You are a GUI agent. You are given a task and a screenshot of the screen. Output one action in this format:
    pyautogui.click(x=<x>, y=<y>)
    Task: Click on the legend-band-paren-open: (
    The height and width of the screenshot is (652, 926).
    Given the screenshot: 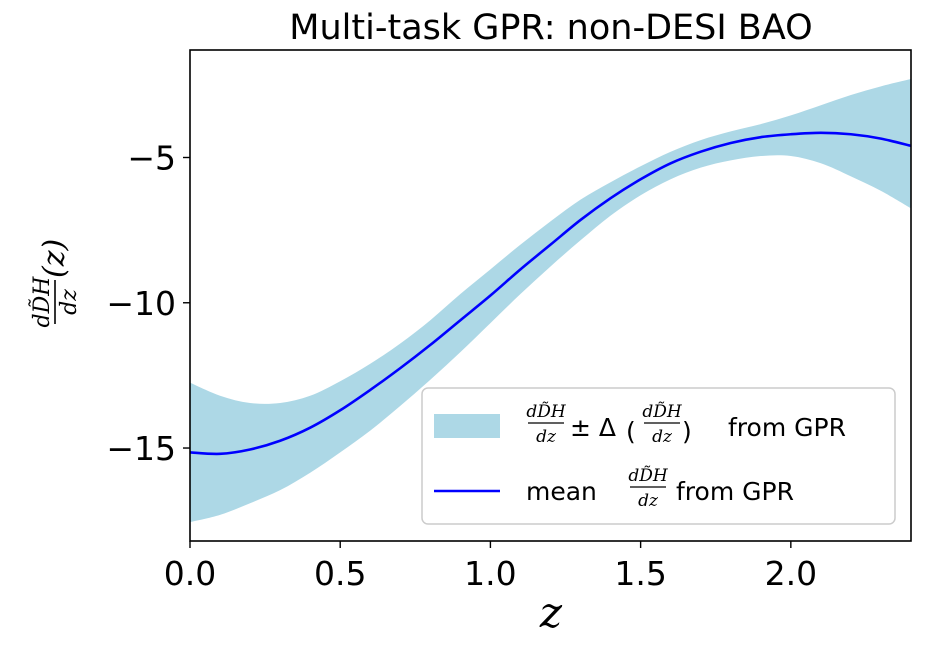 What is the action you would take?
    pyautogui.click(x=631, y=431)
    